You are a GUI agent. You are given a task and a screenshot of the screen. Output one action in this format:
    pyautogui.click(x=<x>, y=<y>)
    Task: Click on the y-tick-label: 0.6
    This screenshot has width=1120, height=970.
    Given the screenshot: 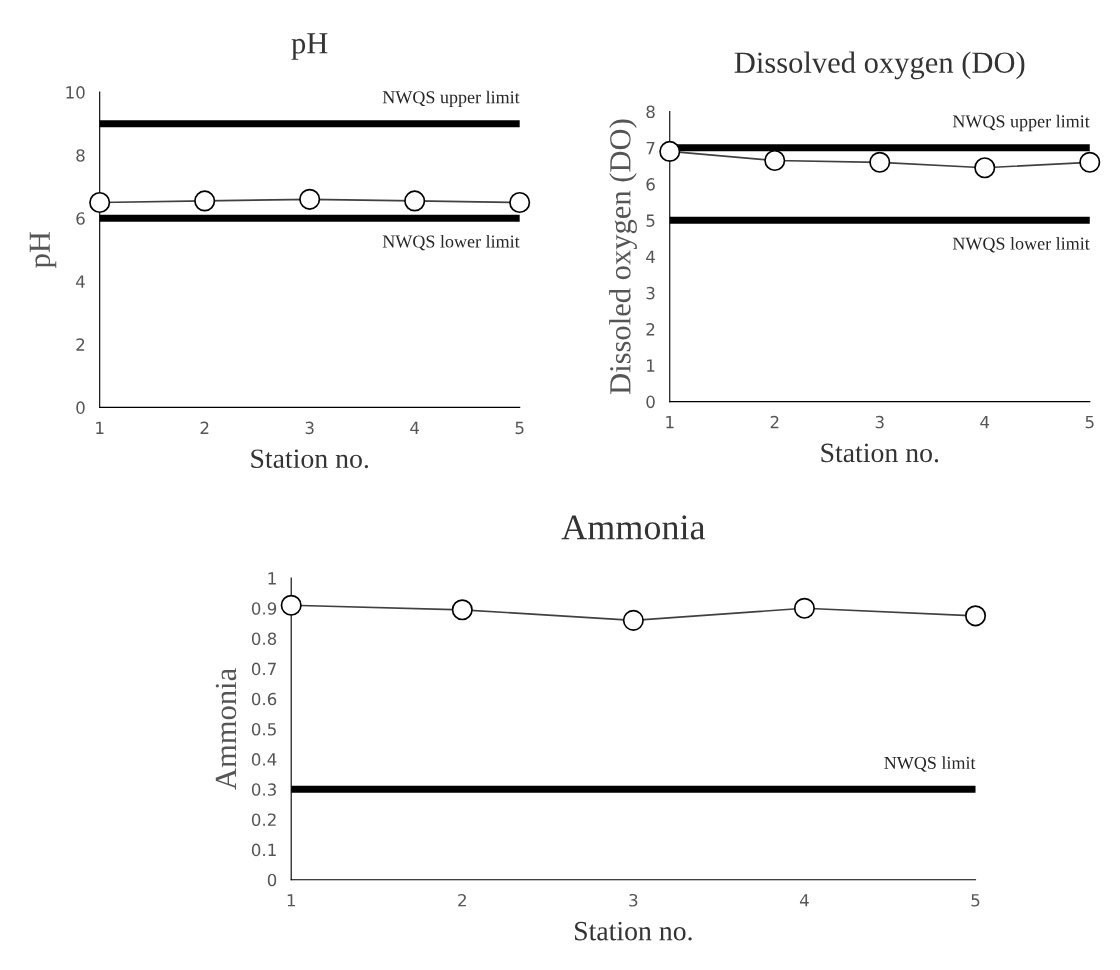 What is the action you would take?
    pyautogui.click(x=264, y=699)
    